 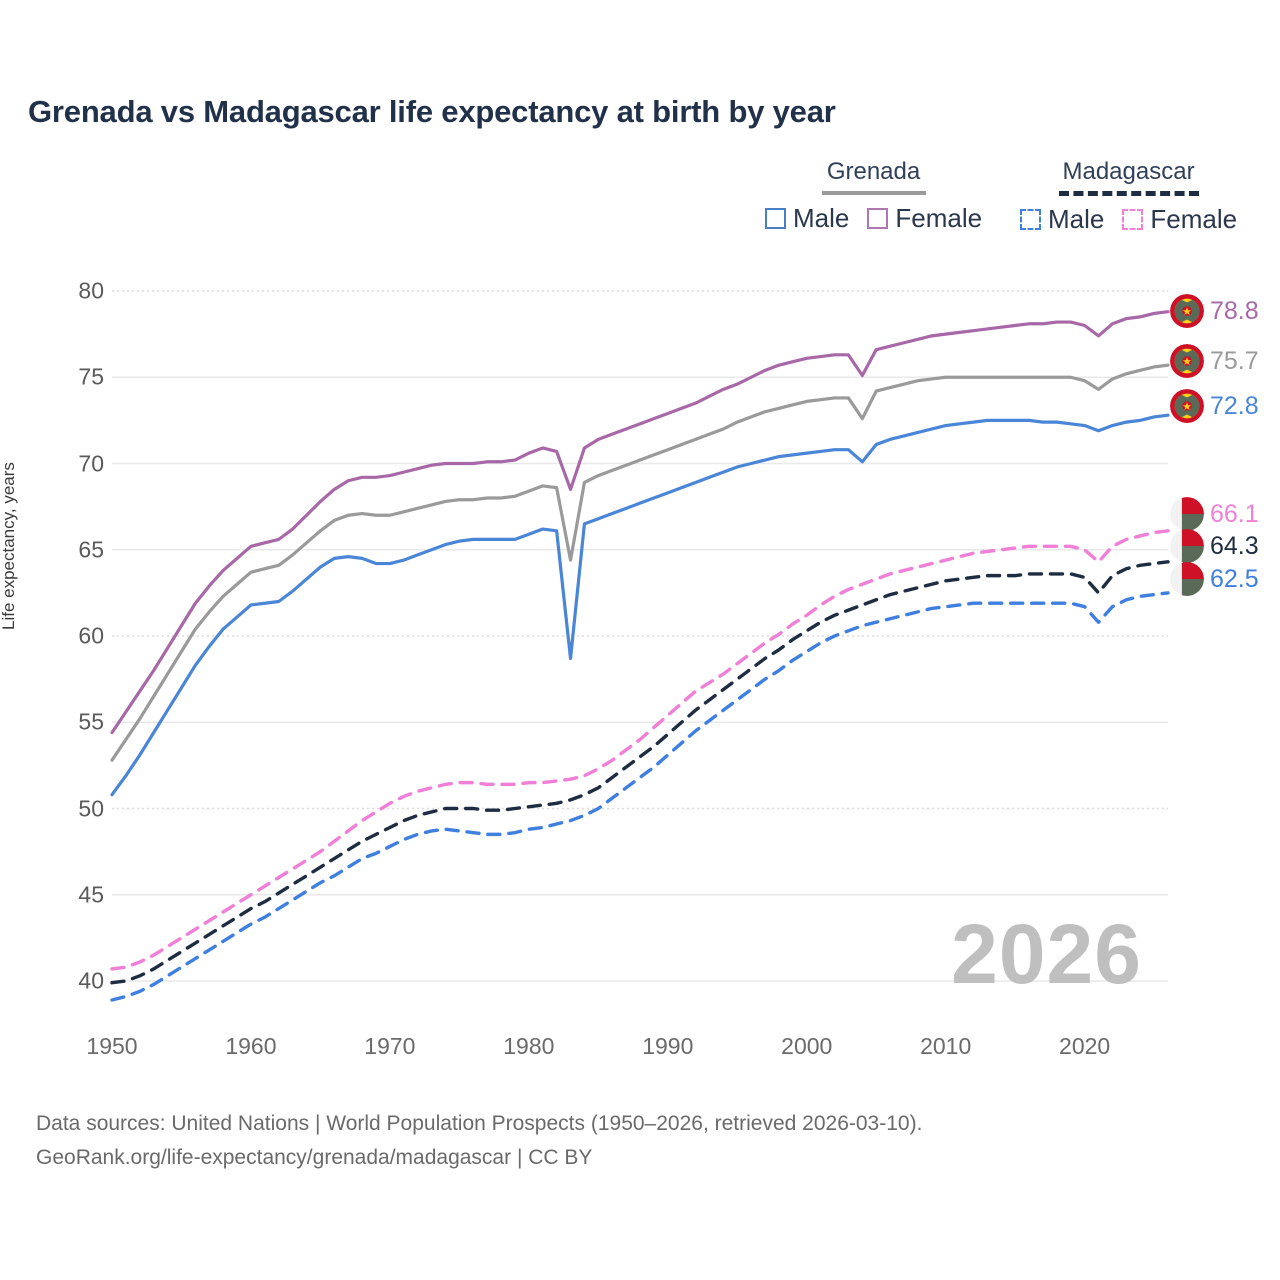 I want to click on end-value-grenada-female: 78.8, so click(x=1234, y=310).